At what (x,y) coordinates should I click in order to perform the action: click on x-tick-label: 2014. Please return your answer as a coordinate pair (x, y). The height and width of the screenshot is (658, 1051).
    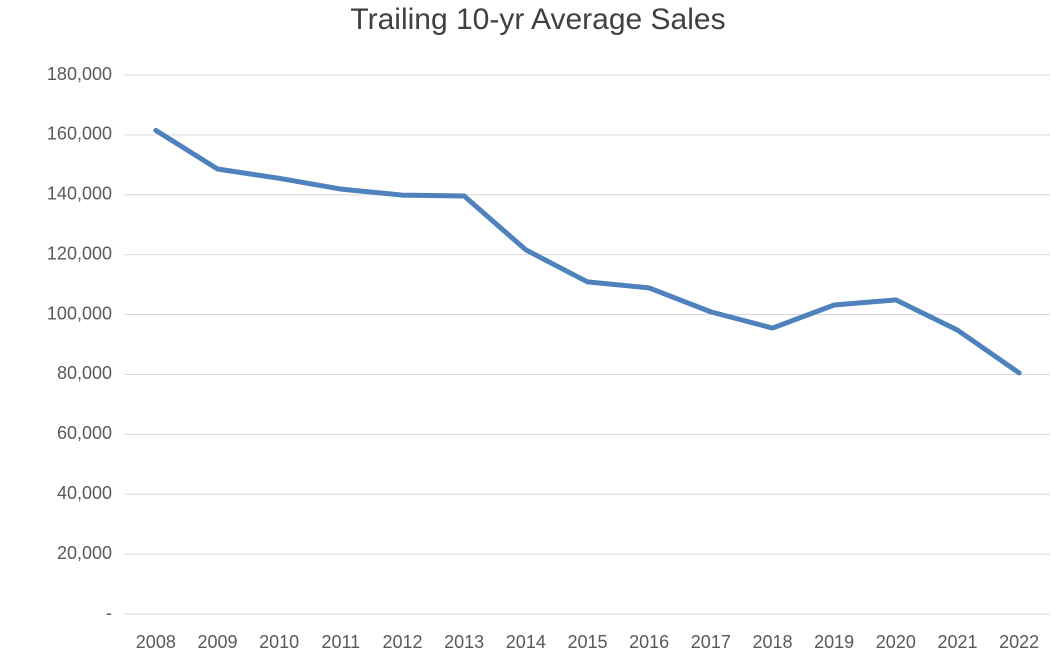
    Looking at the image, I should click on (526, 642).